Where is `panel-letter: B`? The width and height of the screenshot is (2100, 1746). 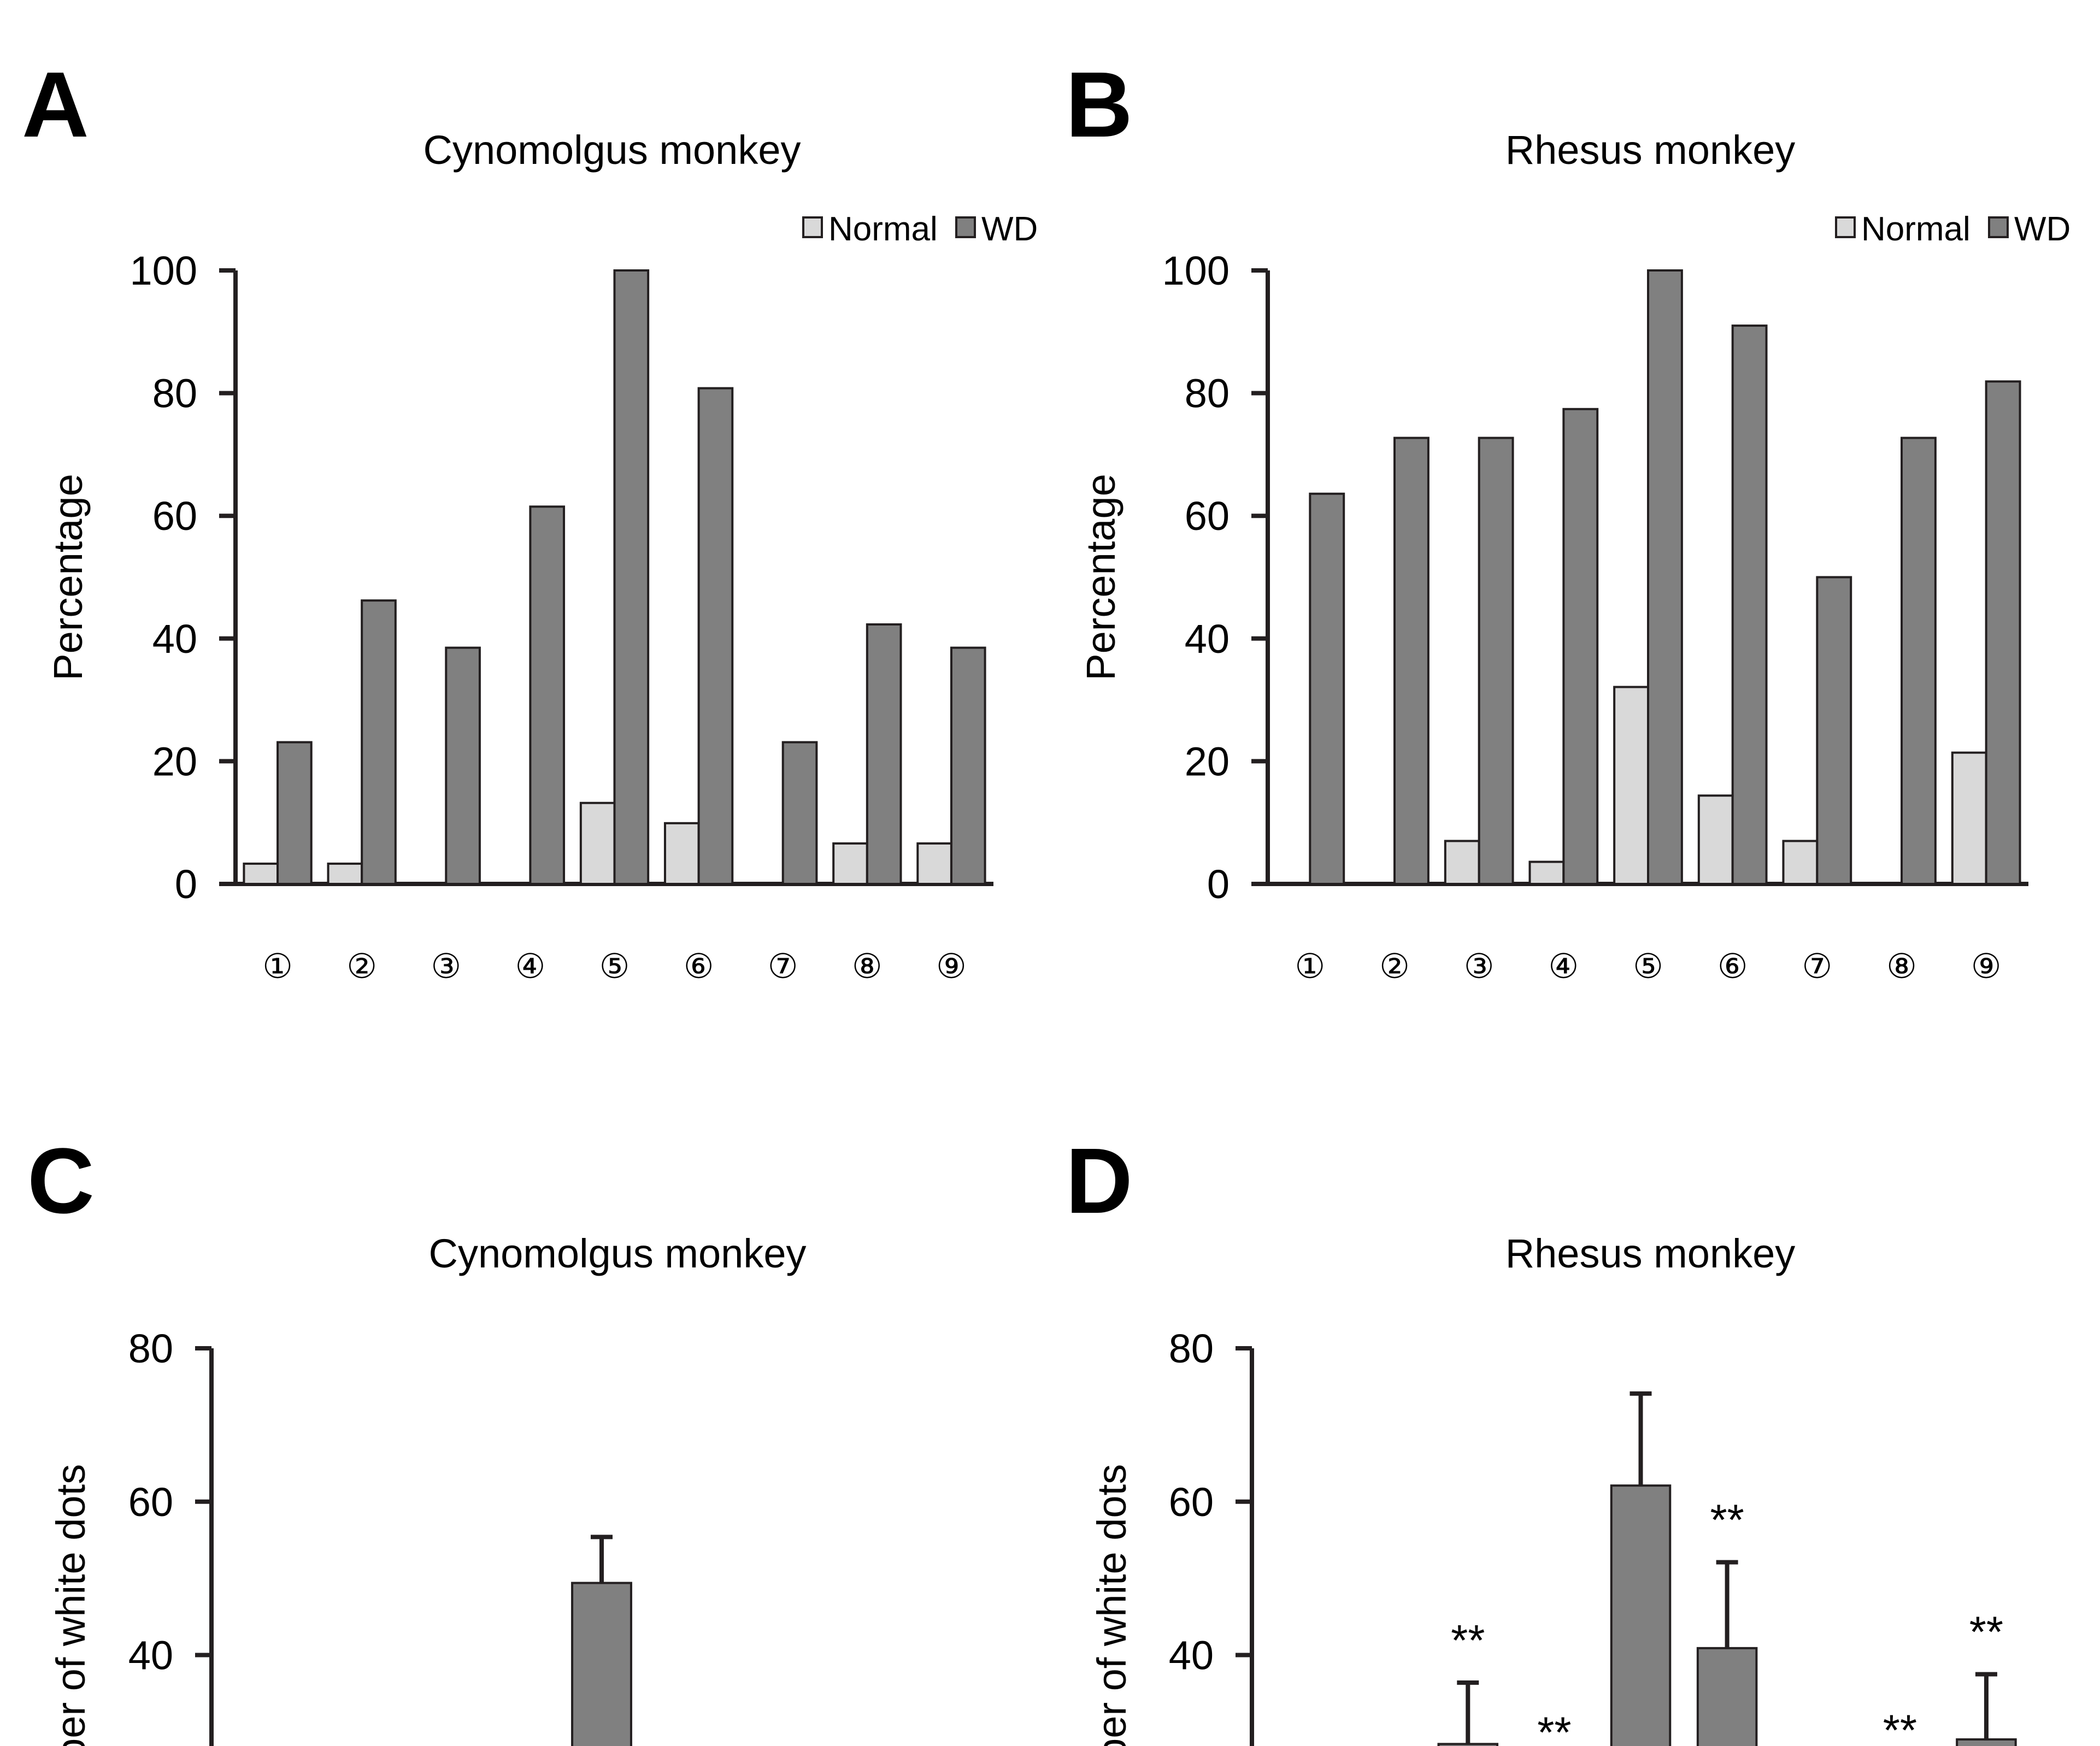
panel-letter: B is located at coordinates (1100, 105).